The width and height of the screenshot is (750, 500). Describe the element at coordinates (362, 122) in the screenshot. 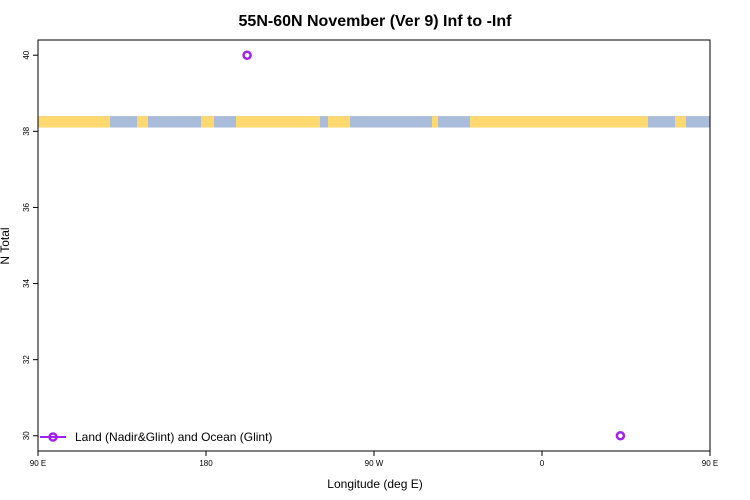

I see `map-band-land` at that location.